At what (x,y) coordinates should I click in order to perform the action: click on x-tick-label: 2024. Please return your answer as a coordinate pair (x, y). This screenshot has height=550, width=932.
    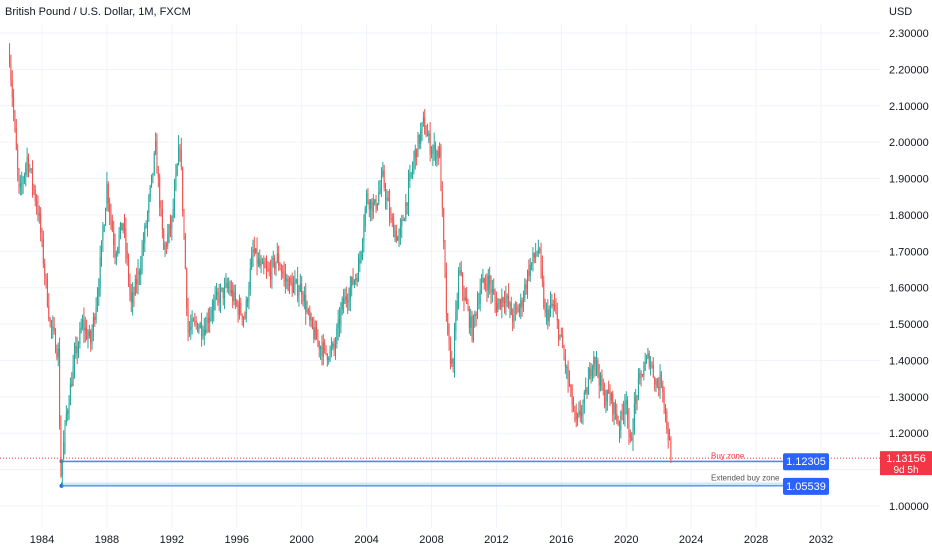
    Looking at the image, I should click on (691, 540).